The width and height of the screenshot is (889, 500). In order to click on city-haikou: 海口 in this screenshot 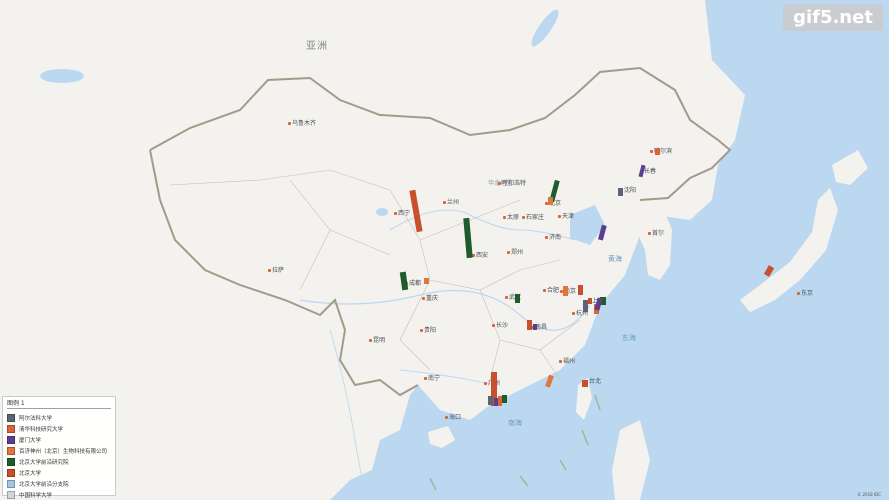, I will do `click(453, 416)`.